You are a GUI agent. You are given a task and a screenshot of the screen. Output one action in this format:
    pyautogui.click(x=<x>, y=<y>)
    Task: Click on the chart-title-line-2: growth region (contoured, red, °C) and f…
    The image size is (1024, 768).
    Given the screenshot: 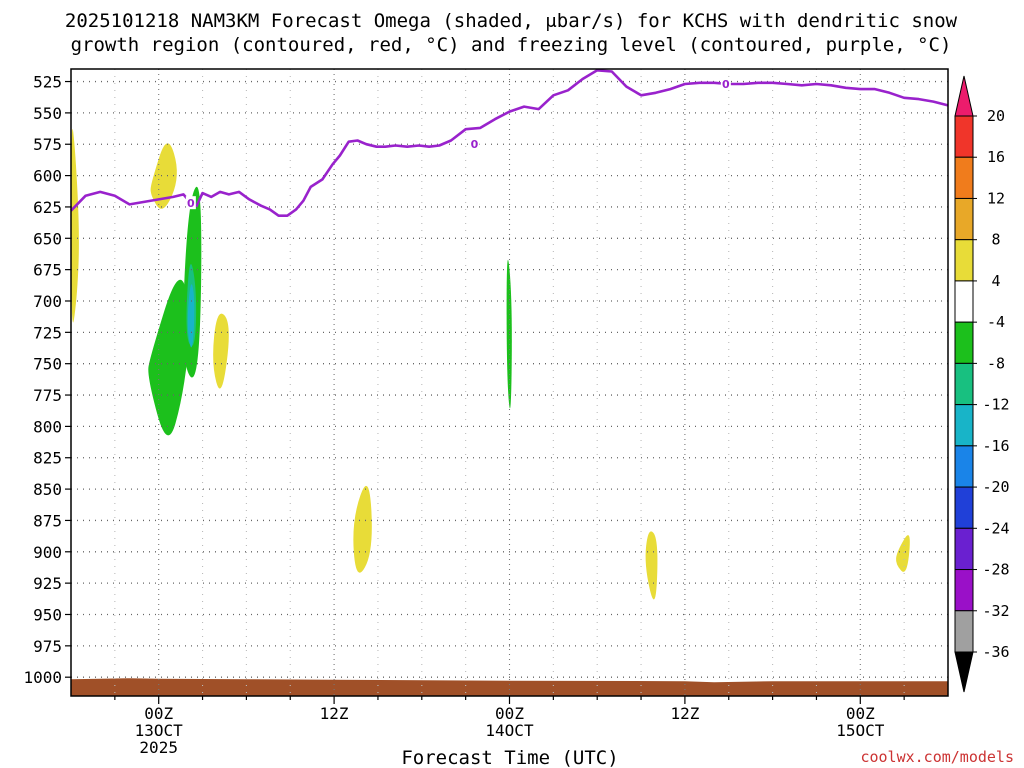 What is the action you would take?
    pyautogui.click(x=511, y=45)
    